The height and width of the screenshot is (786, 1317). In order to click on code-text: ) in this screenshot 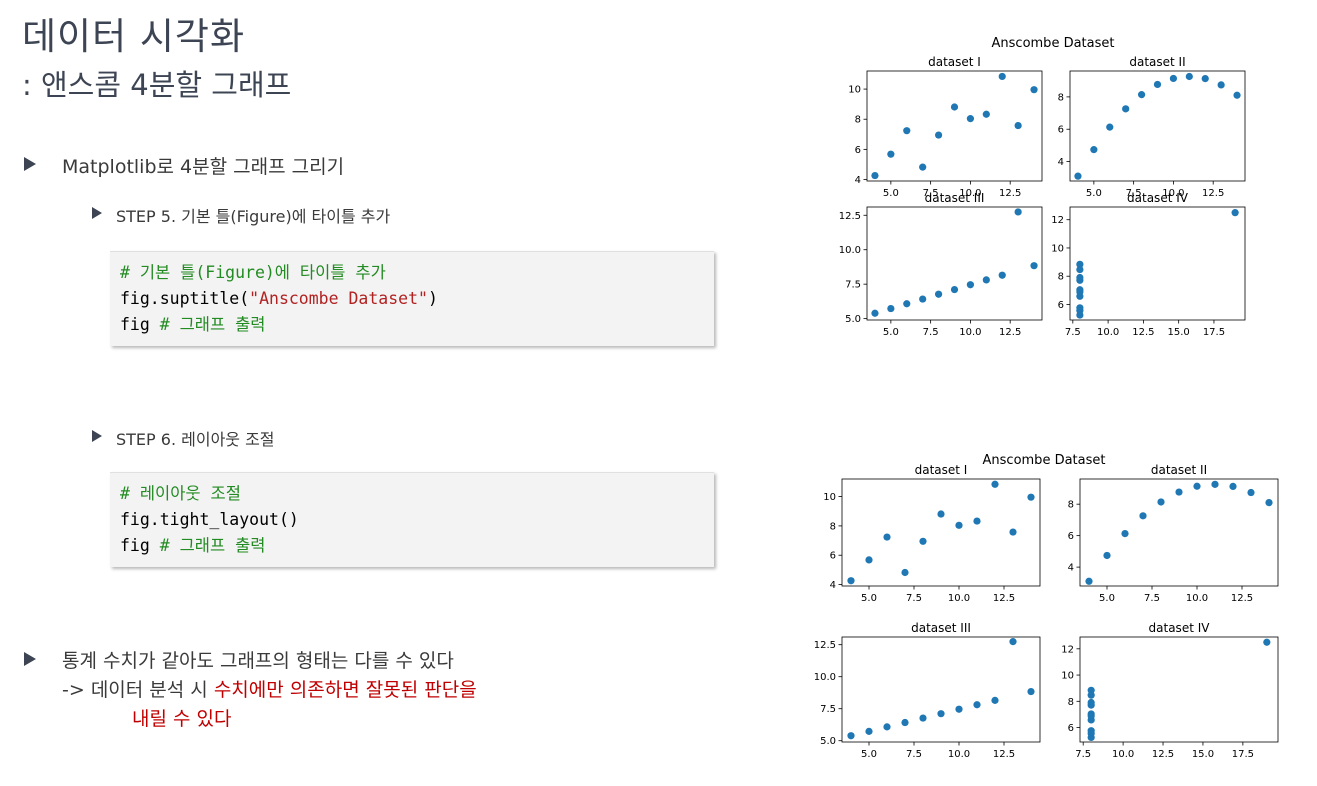, I will do `click(432, 298)`.